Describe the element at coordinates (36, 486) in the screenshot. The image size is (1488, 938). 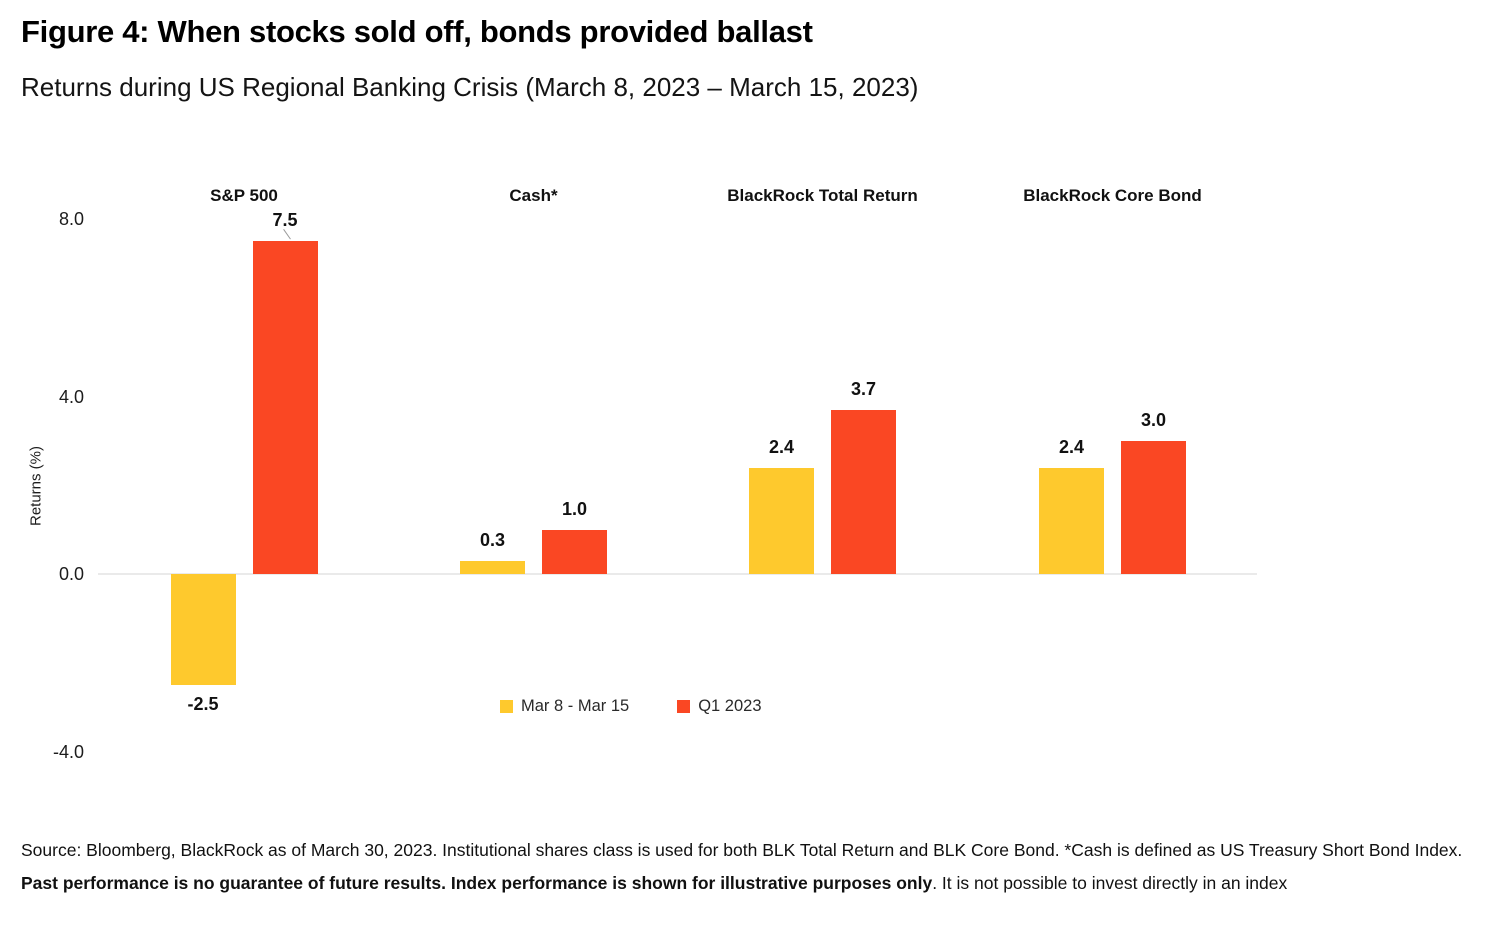
I see `y-axis-title: Returns (%)` at that location.